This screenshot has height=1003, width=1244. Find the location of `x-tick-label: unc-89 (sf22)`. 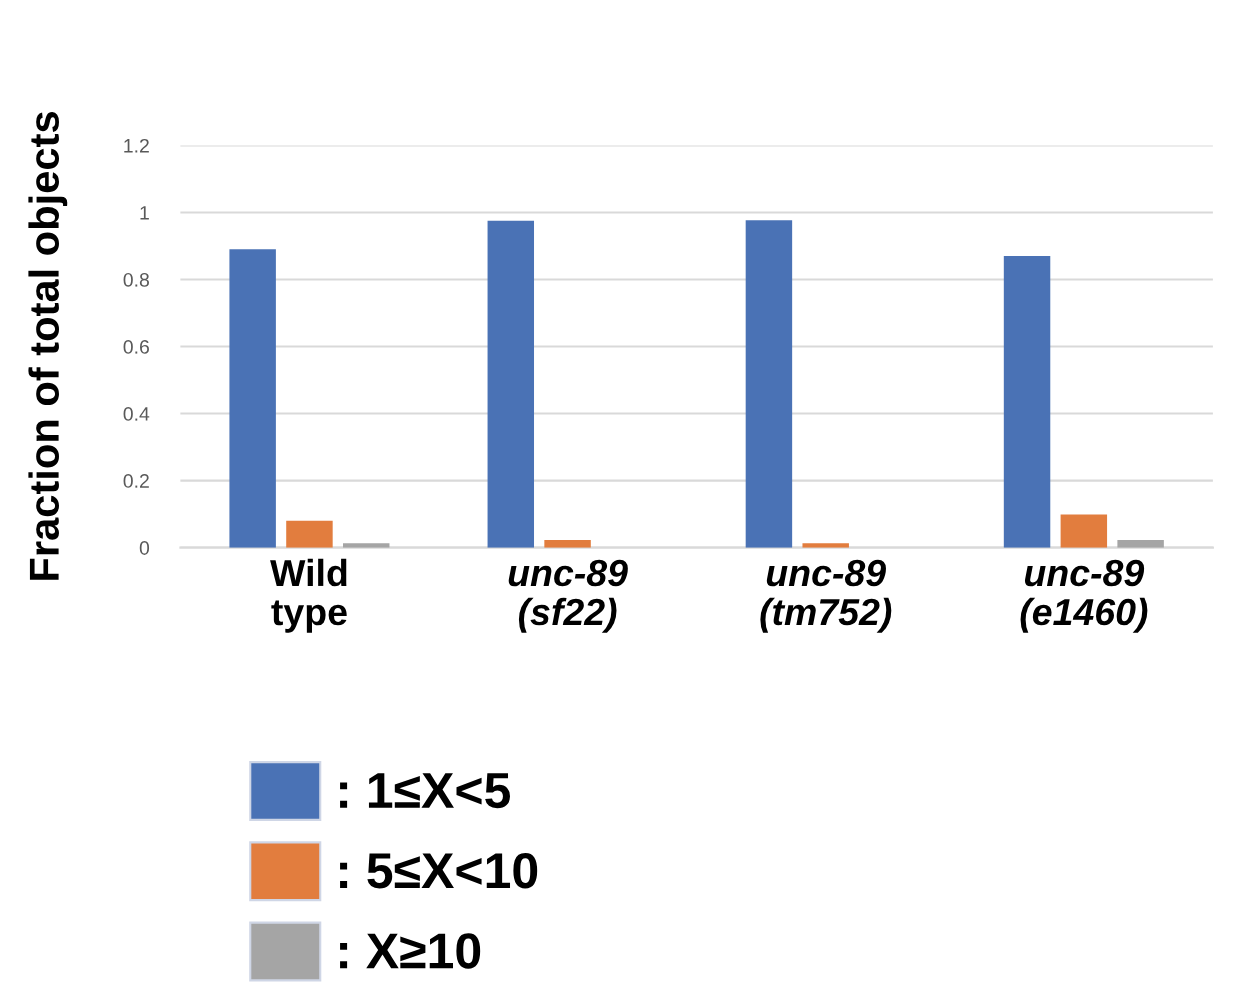

x-tick-label: unc-89 (sf22) is located at coordinates (568, 596).